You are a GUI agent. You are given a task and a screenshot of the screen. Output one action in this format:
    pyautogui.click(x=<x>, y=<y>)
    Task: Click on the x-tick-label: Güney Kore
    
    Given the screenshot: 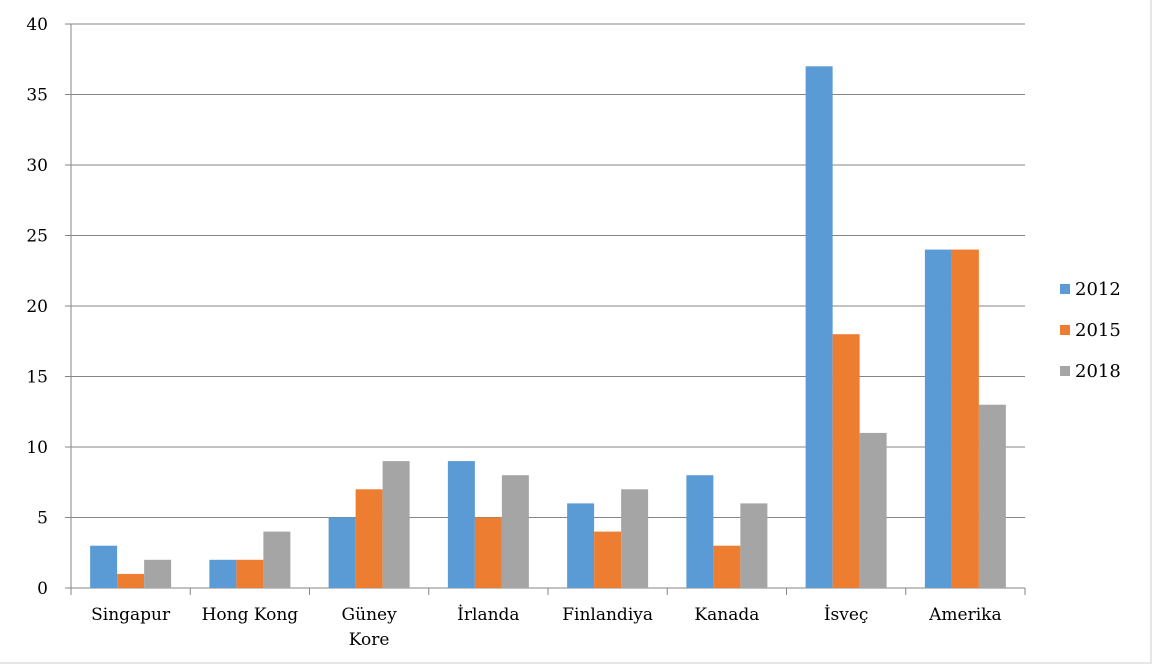 What is the action you would take?
    pyautogui.click(x=370, y=627)
    